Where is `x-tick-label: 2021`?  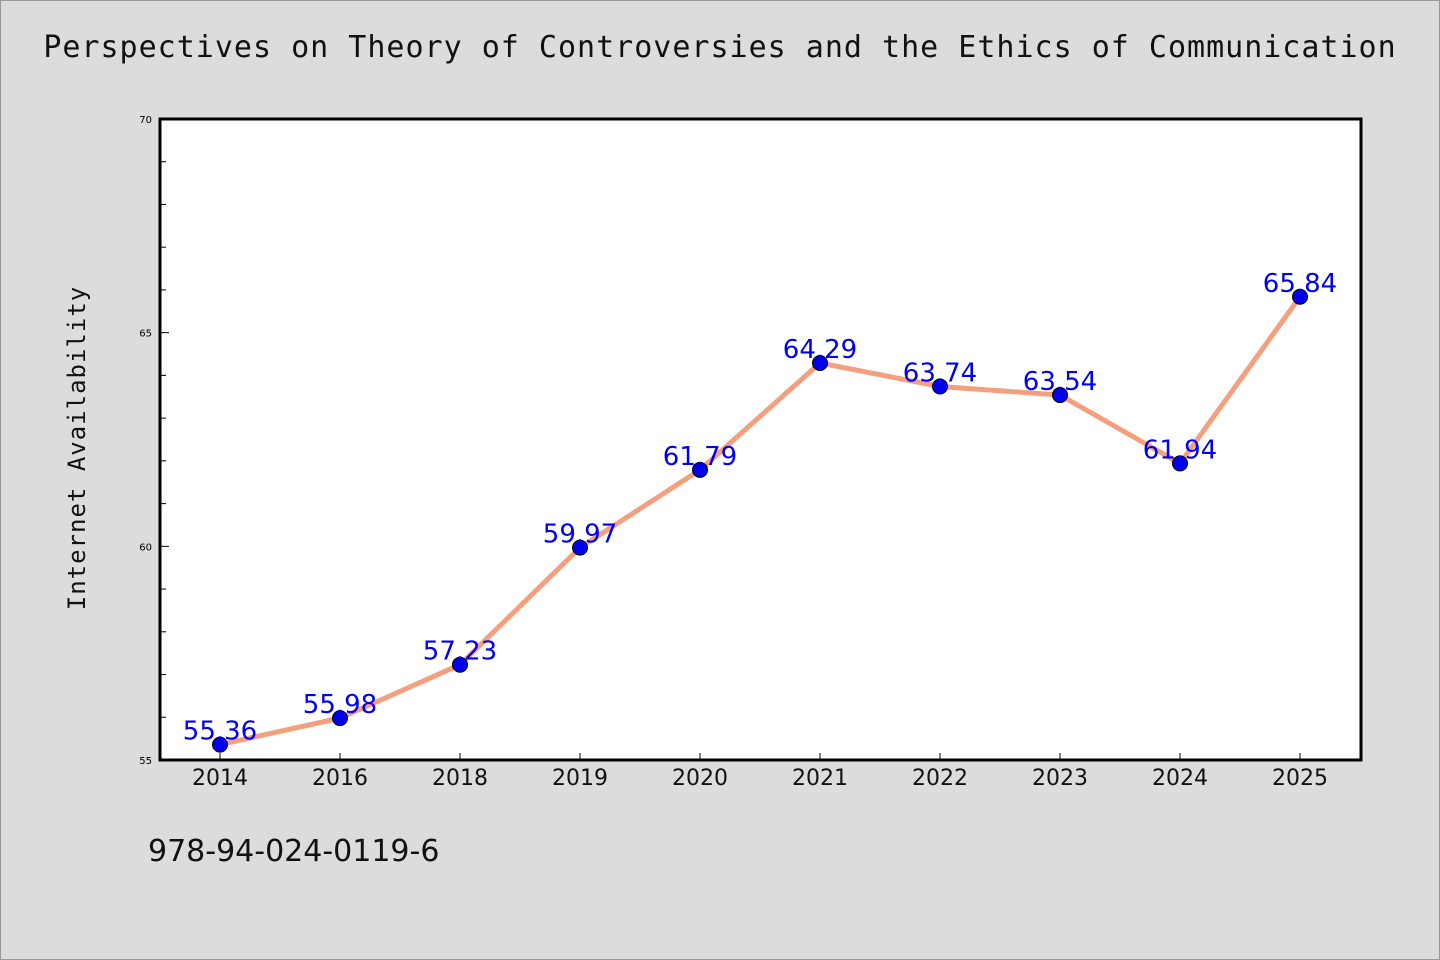 x-tick-label: 2021 is located at coordinates (820, 778).